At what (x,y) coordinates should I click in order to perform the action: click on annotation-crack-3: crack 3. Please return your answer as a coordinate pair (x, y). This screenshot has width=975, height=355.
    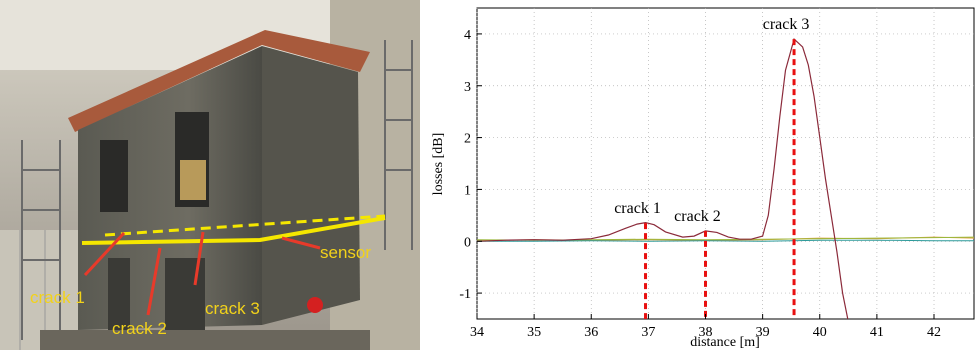
    Looking at the image, I should click on (786, 24).